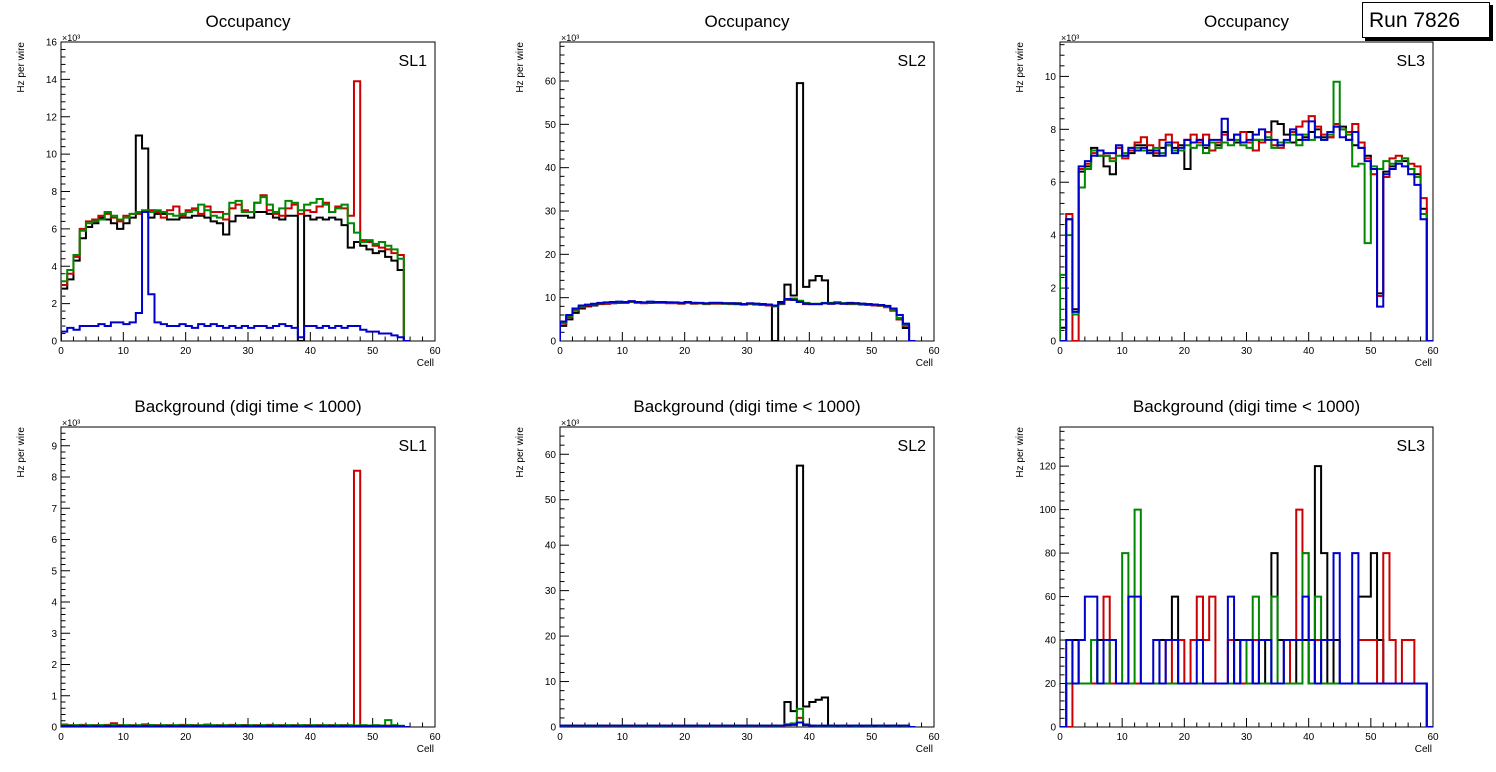  I want to click on y-tick-label: 9, so click(54, 446).